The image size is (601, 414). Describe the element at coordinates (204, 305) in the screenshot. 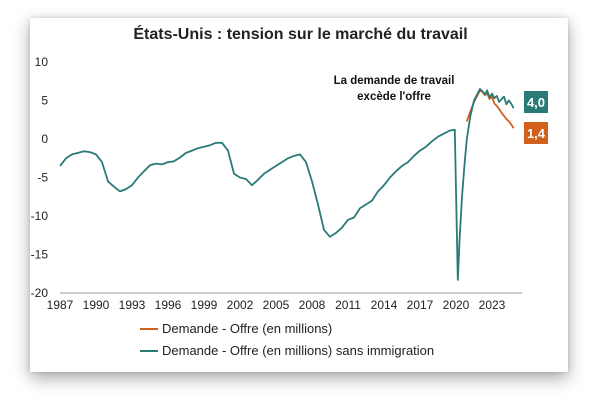

I see `x-tick-label: 1999` at that location.